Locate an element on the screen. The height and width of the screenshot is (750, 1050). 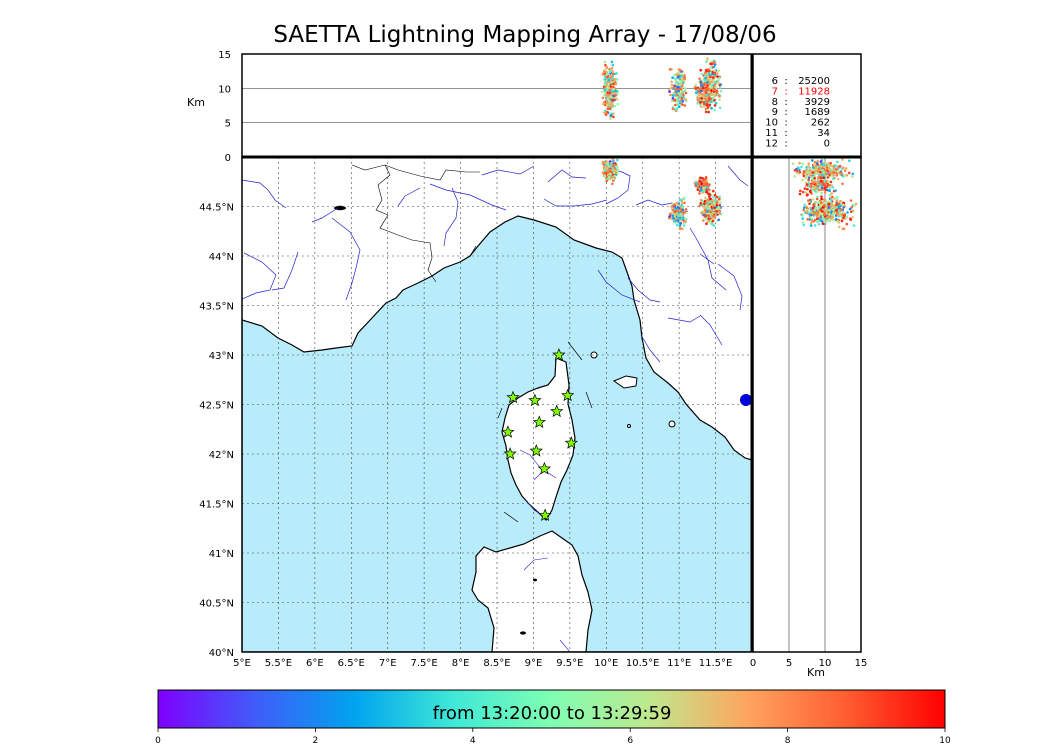
lon-tick-label: 5.5°E is located at coordinates (278, 663).